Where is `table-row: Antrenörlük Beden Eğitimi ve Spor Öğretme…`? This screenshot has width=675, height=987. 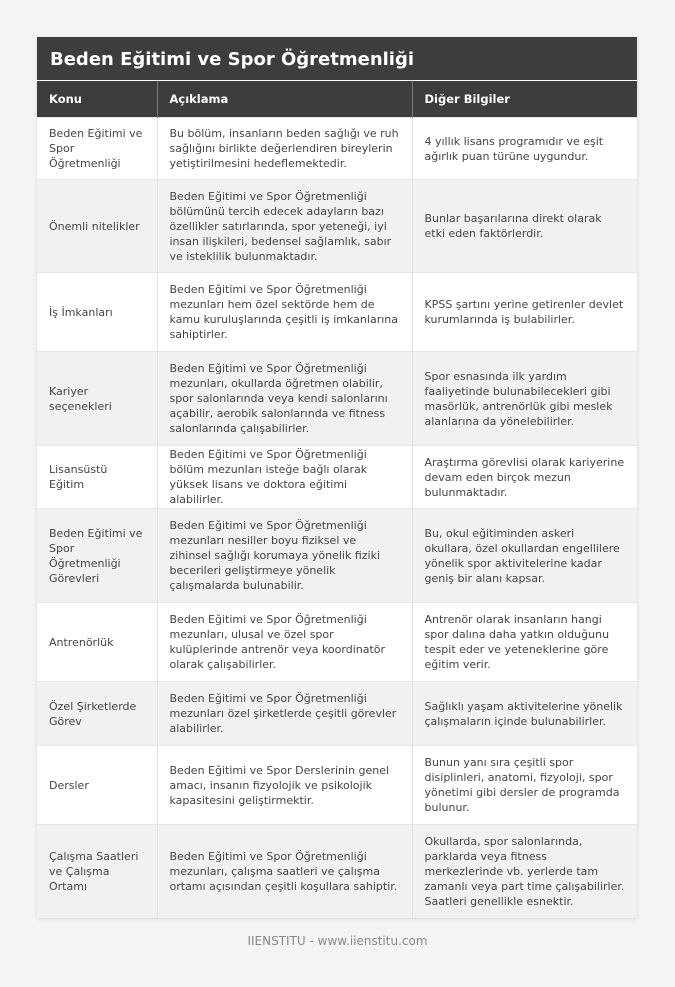
table-row: Antrenörlük Beden Eğitimi ve Spor Öğretme… is located at coordinates (337, 642).